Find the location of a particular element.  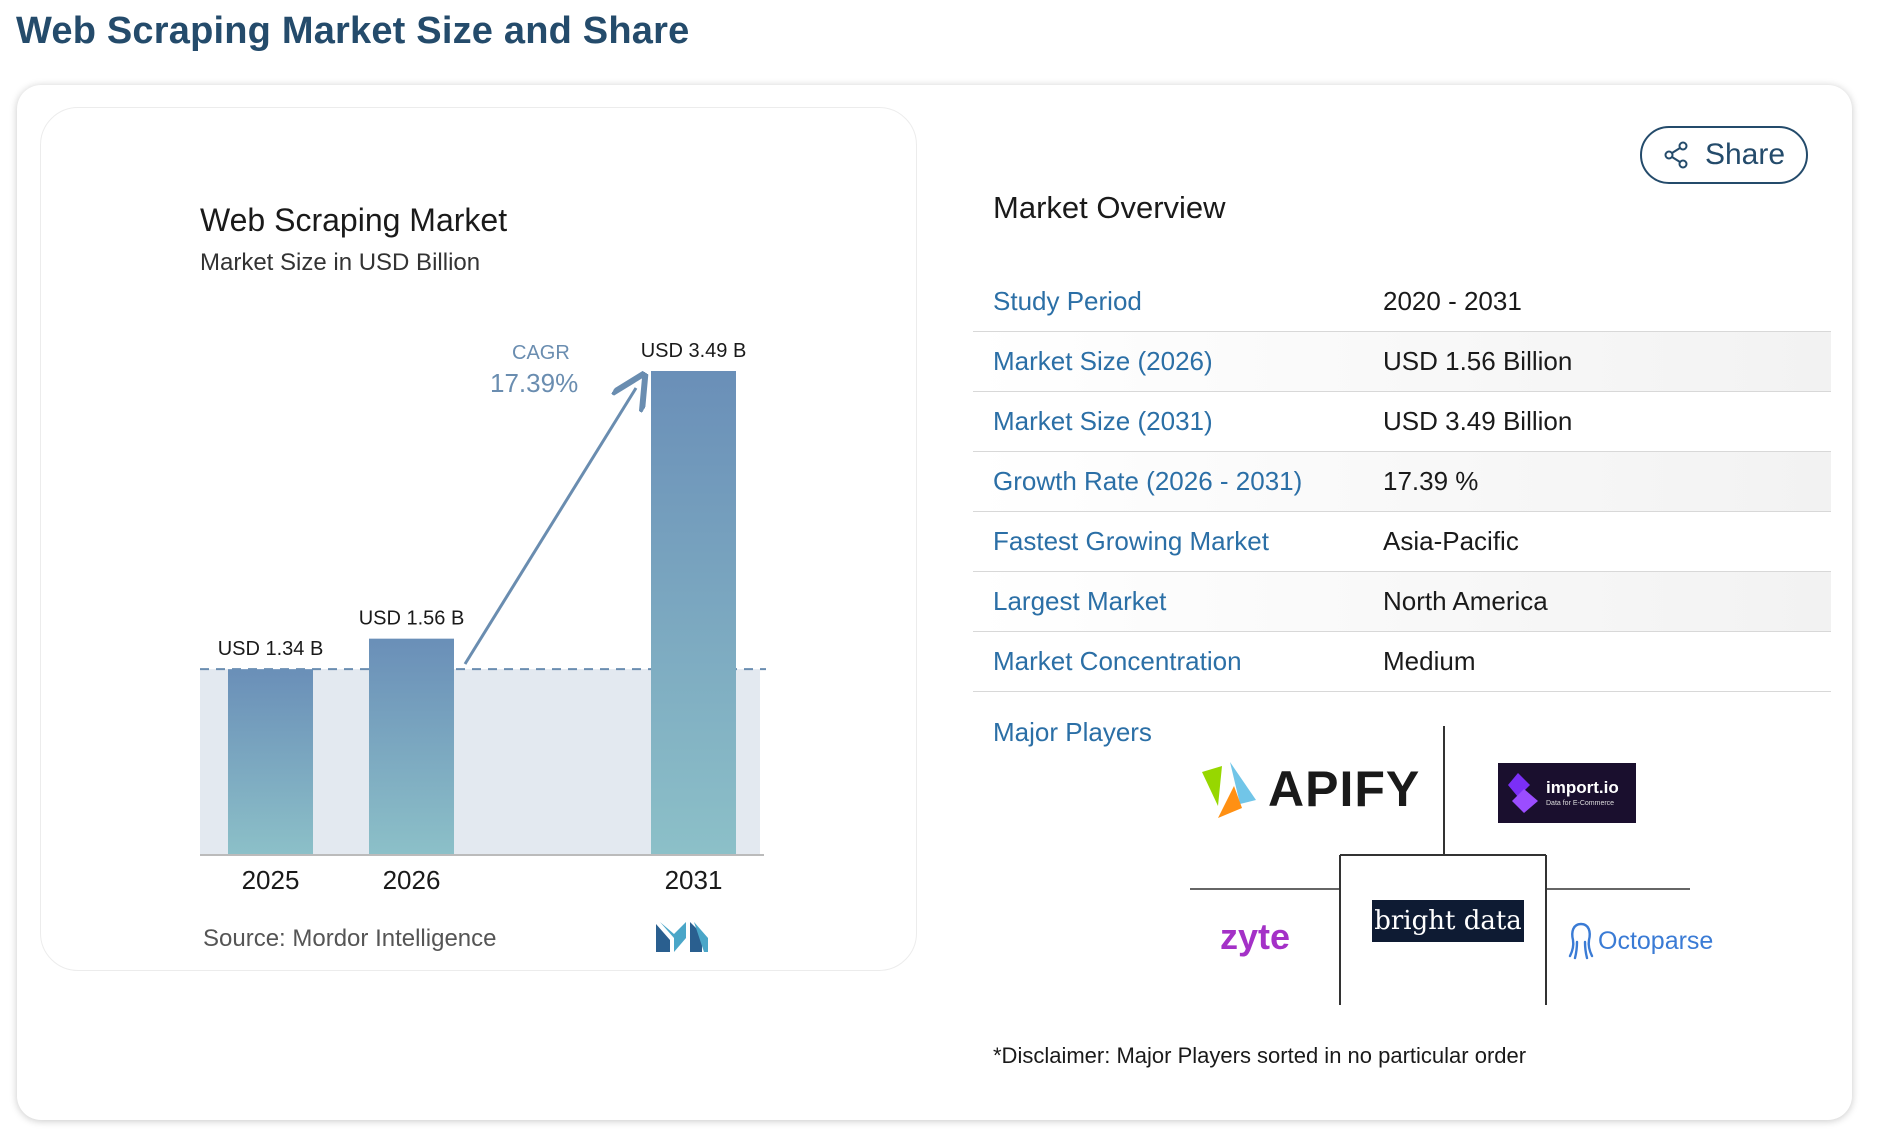

overview-key: Growth Rate (2026 - 2031) is located at coordinates (1148, 481).